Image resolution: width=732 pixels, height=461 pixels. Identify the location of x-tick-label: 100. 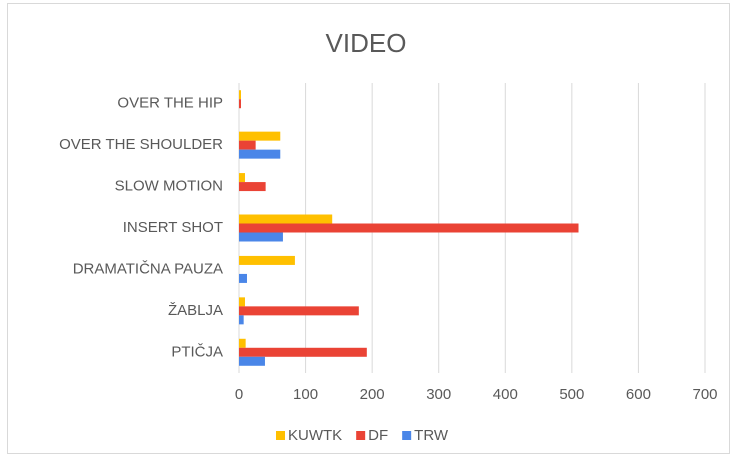
(305, 394).